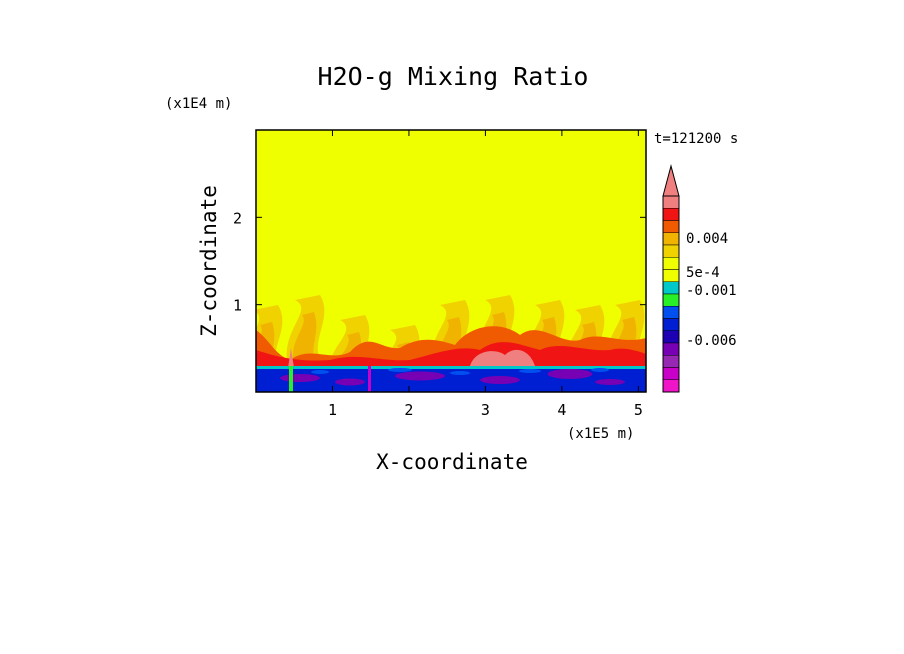 The height and width of the screenshot is (654, 904). I want to click on colorbar-label: 0.004, so click(707, 239).